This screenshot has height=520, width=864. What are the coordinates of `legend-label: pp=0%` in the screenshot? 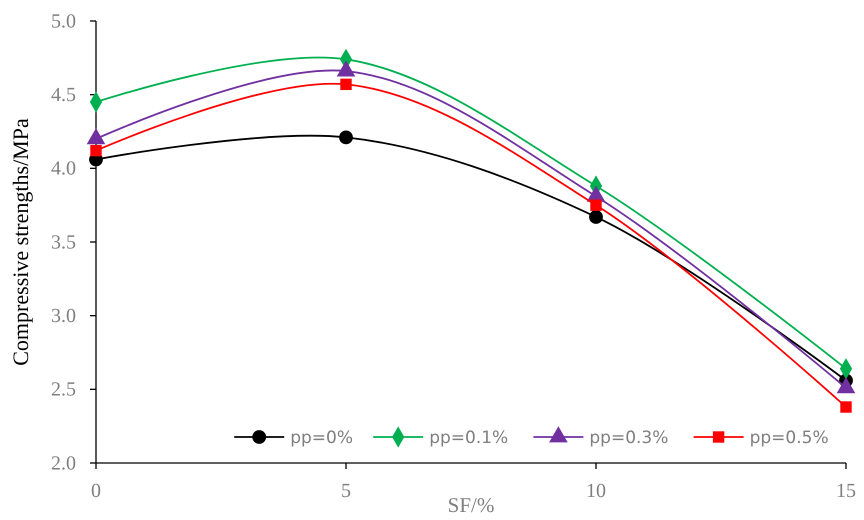 It's located at (321, 438).